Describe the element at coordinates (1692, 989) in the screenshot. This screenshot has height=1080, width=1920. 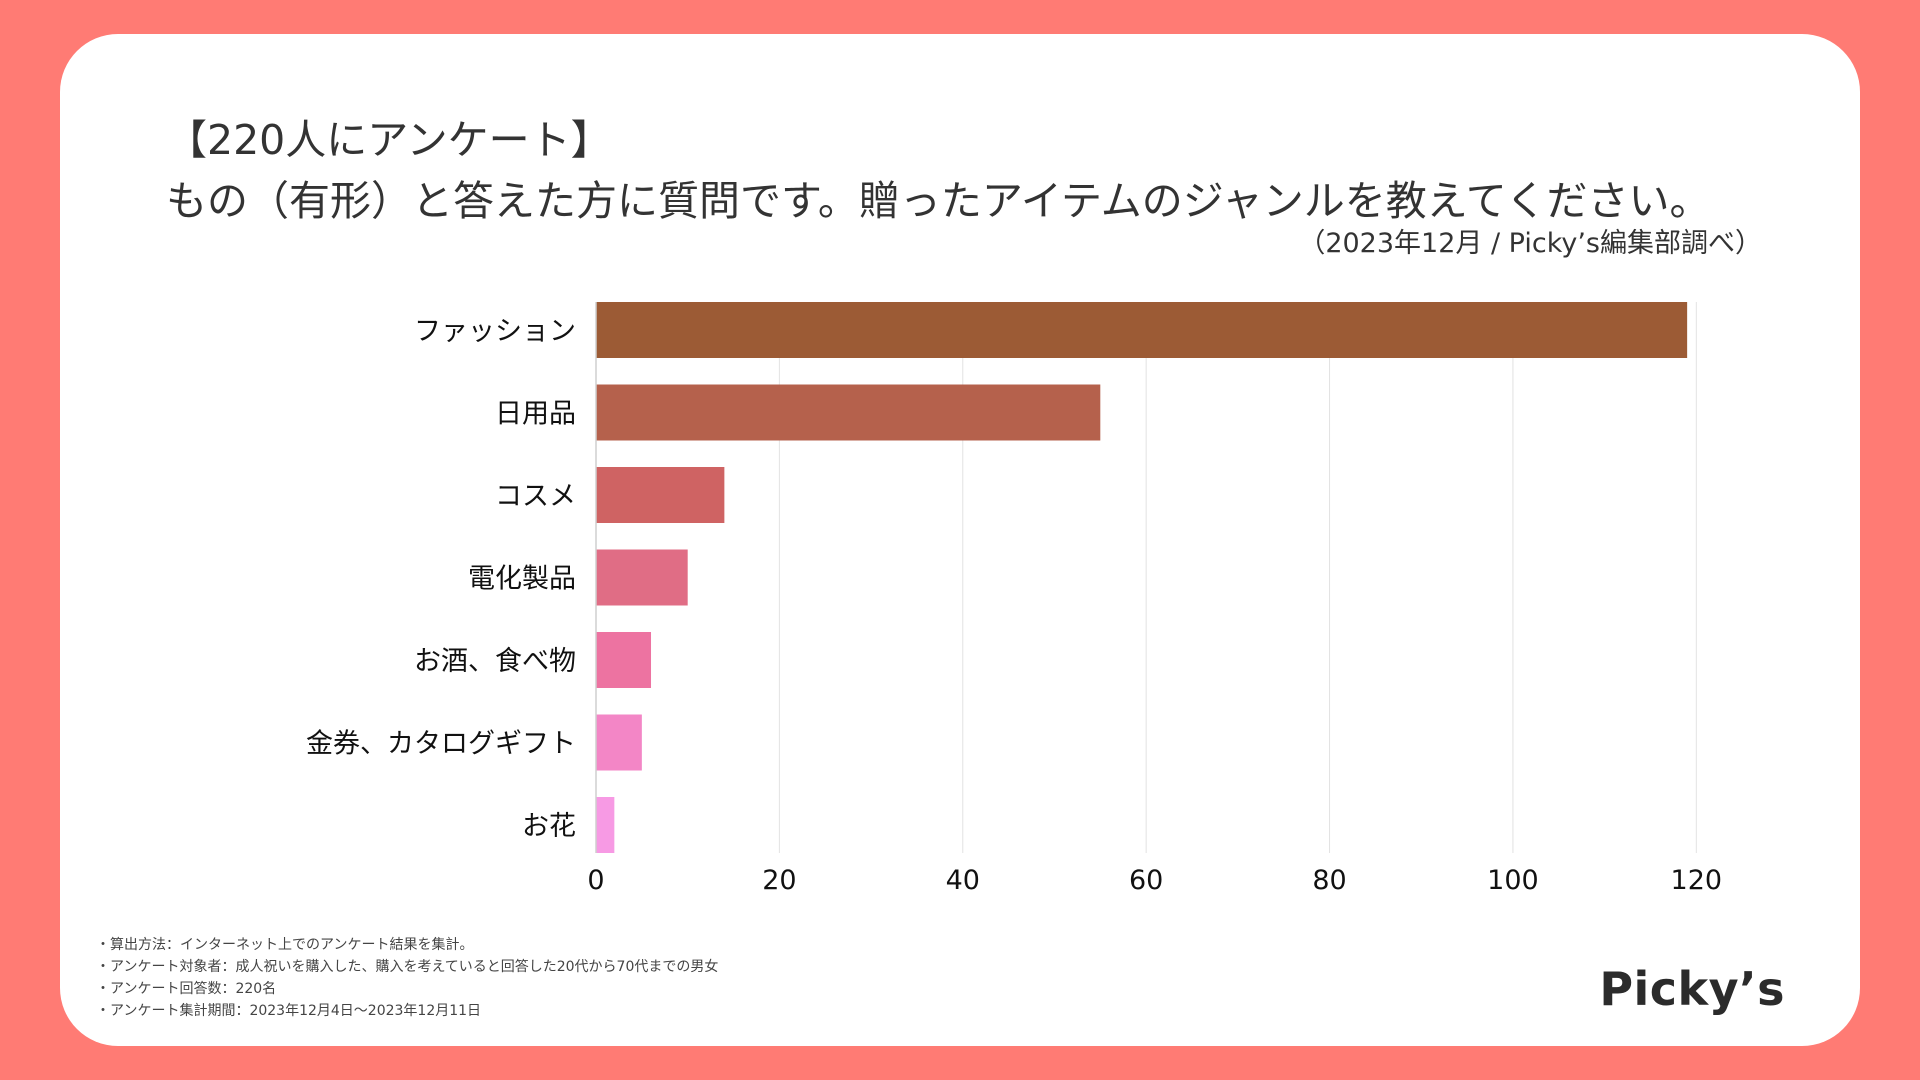
I see `pickys-logo: Picky’s` at that location.